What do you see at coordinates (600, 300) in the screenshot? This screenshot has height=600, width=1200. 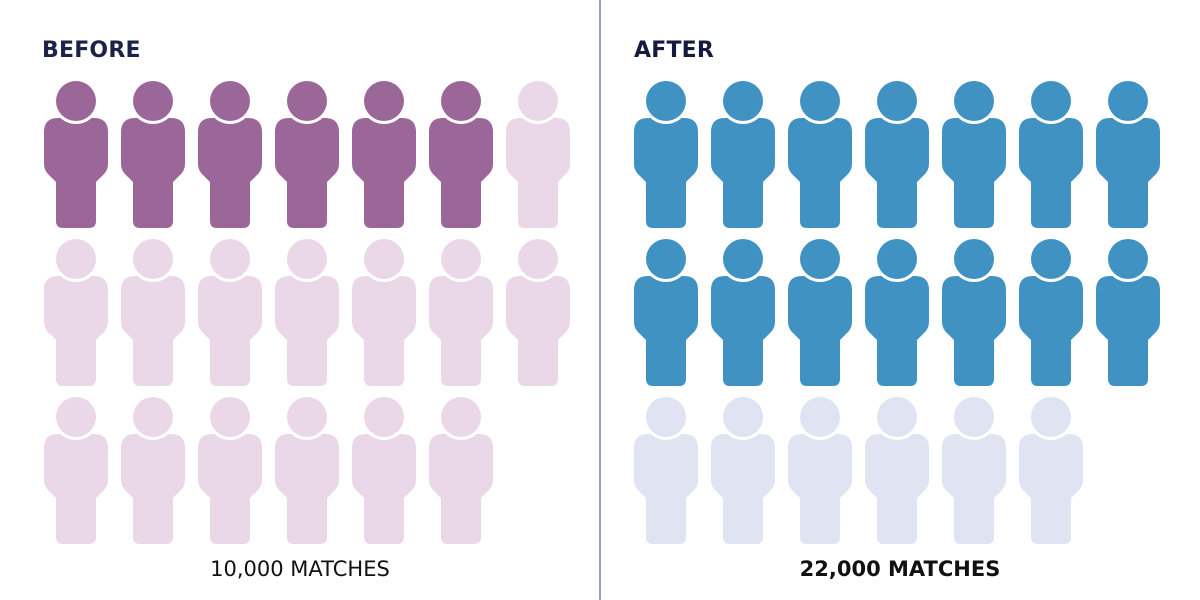 I see `panel-divider` at bounding box center [600, 300].